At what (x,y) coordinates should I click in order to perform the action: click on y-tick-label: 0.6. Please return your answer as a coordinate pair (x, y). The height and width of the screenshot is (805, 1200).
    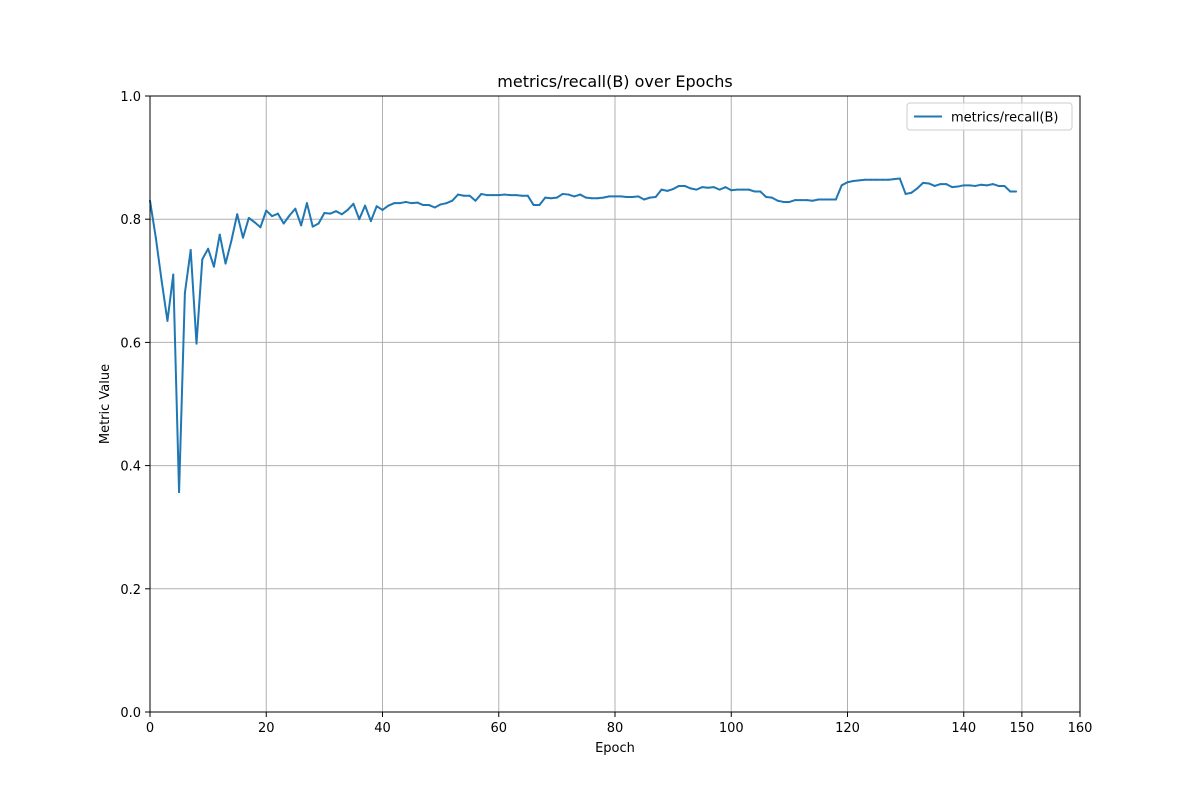
    Looking at the image, I should click on (130, 343).